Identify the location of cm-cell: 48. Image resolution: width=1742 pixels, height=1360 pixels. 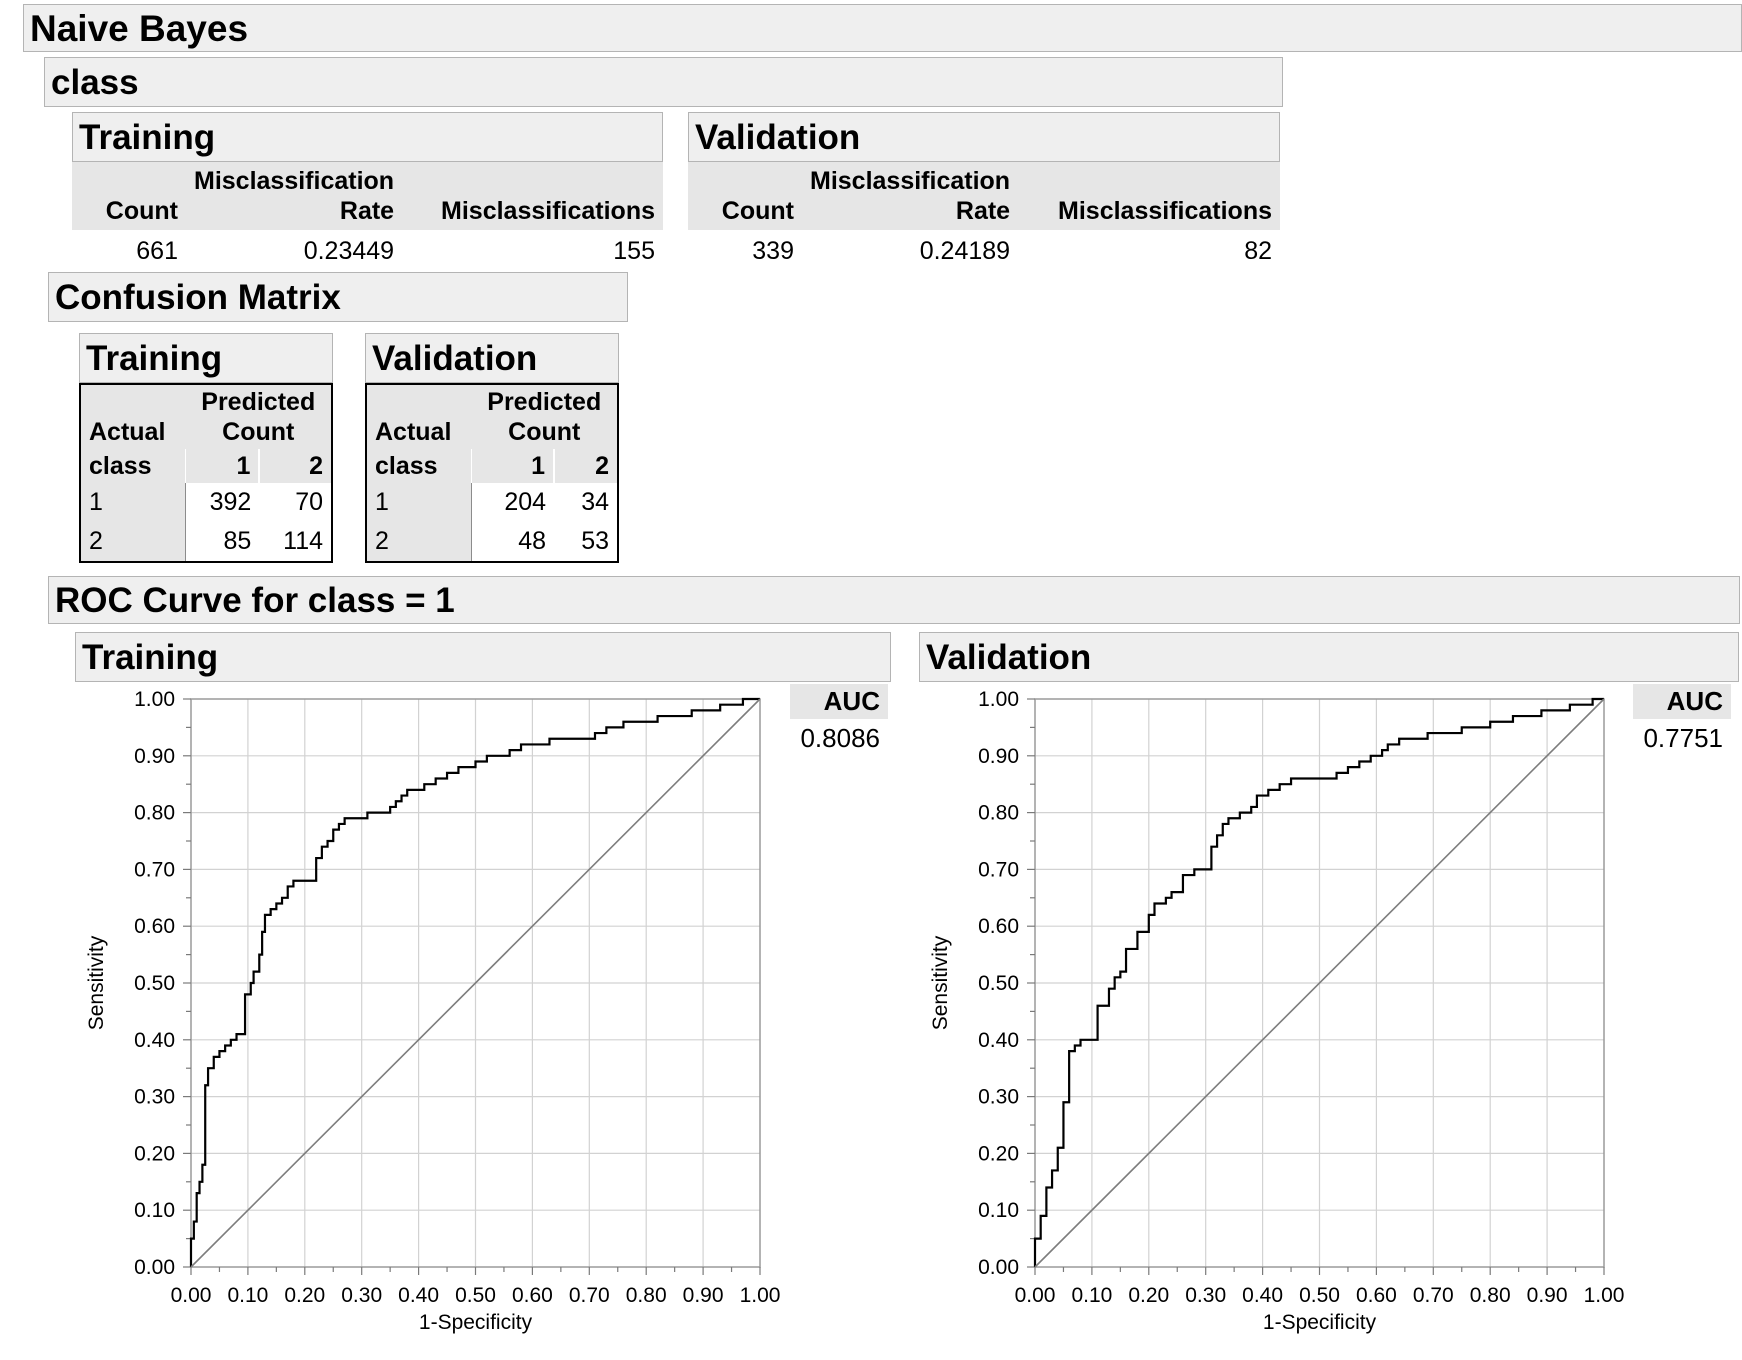
(532, 541).